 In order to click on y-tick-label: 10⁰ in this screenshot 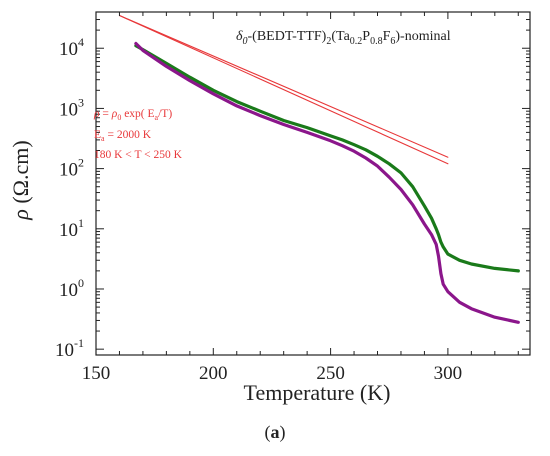, I will do `click(71, 288)`.